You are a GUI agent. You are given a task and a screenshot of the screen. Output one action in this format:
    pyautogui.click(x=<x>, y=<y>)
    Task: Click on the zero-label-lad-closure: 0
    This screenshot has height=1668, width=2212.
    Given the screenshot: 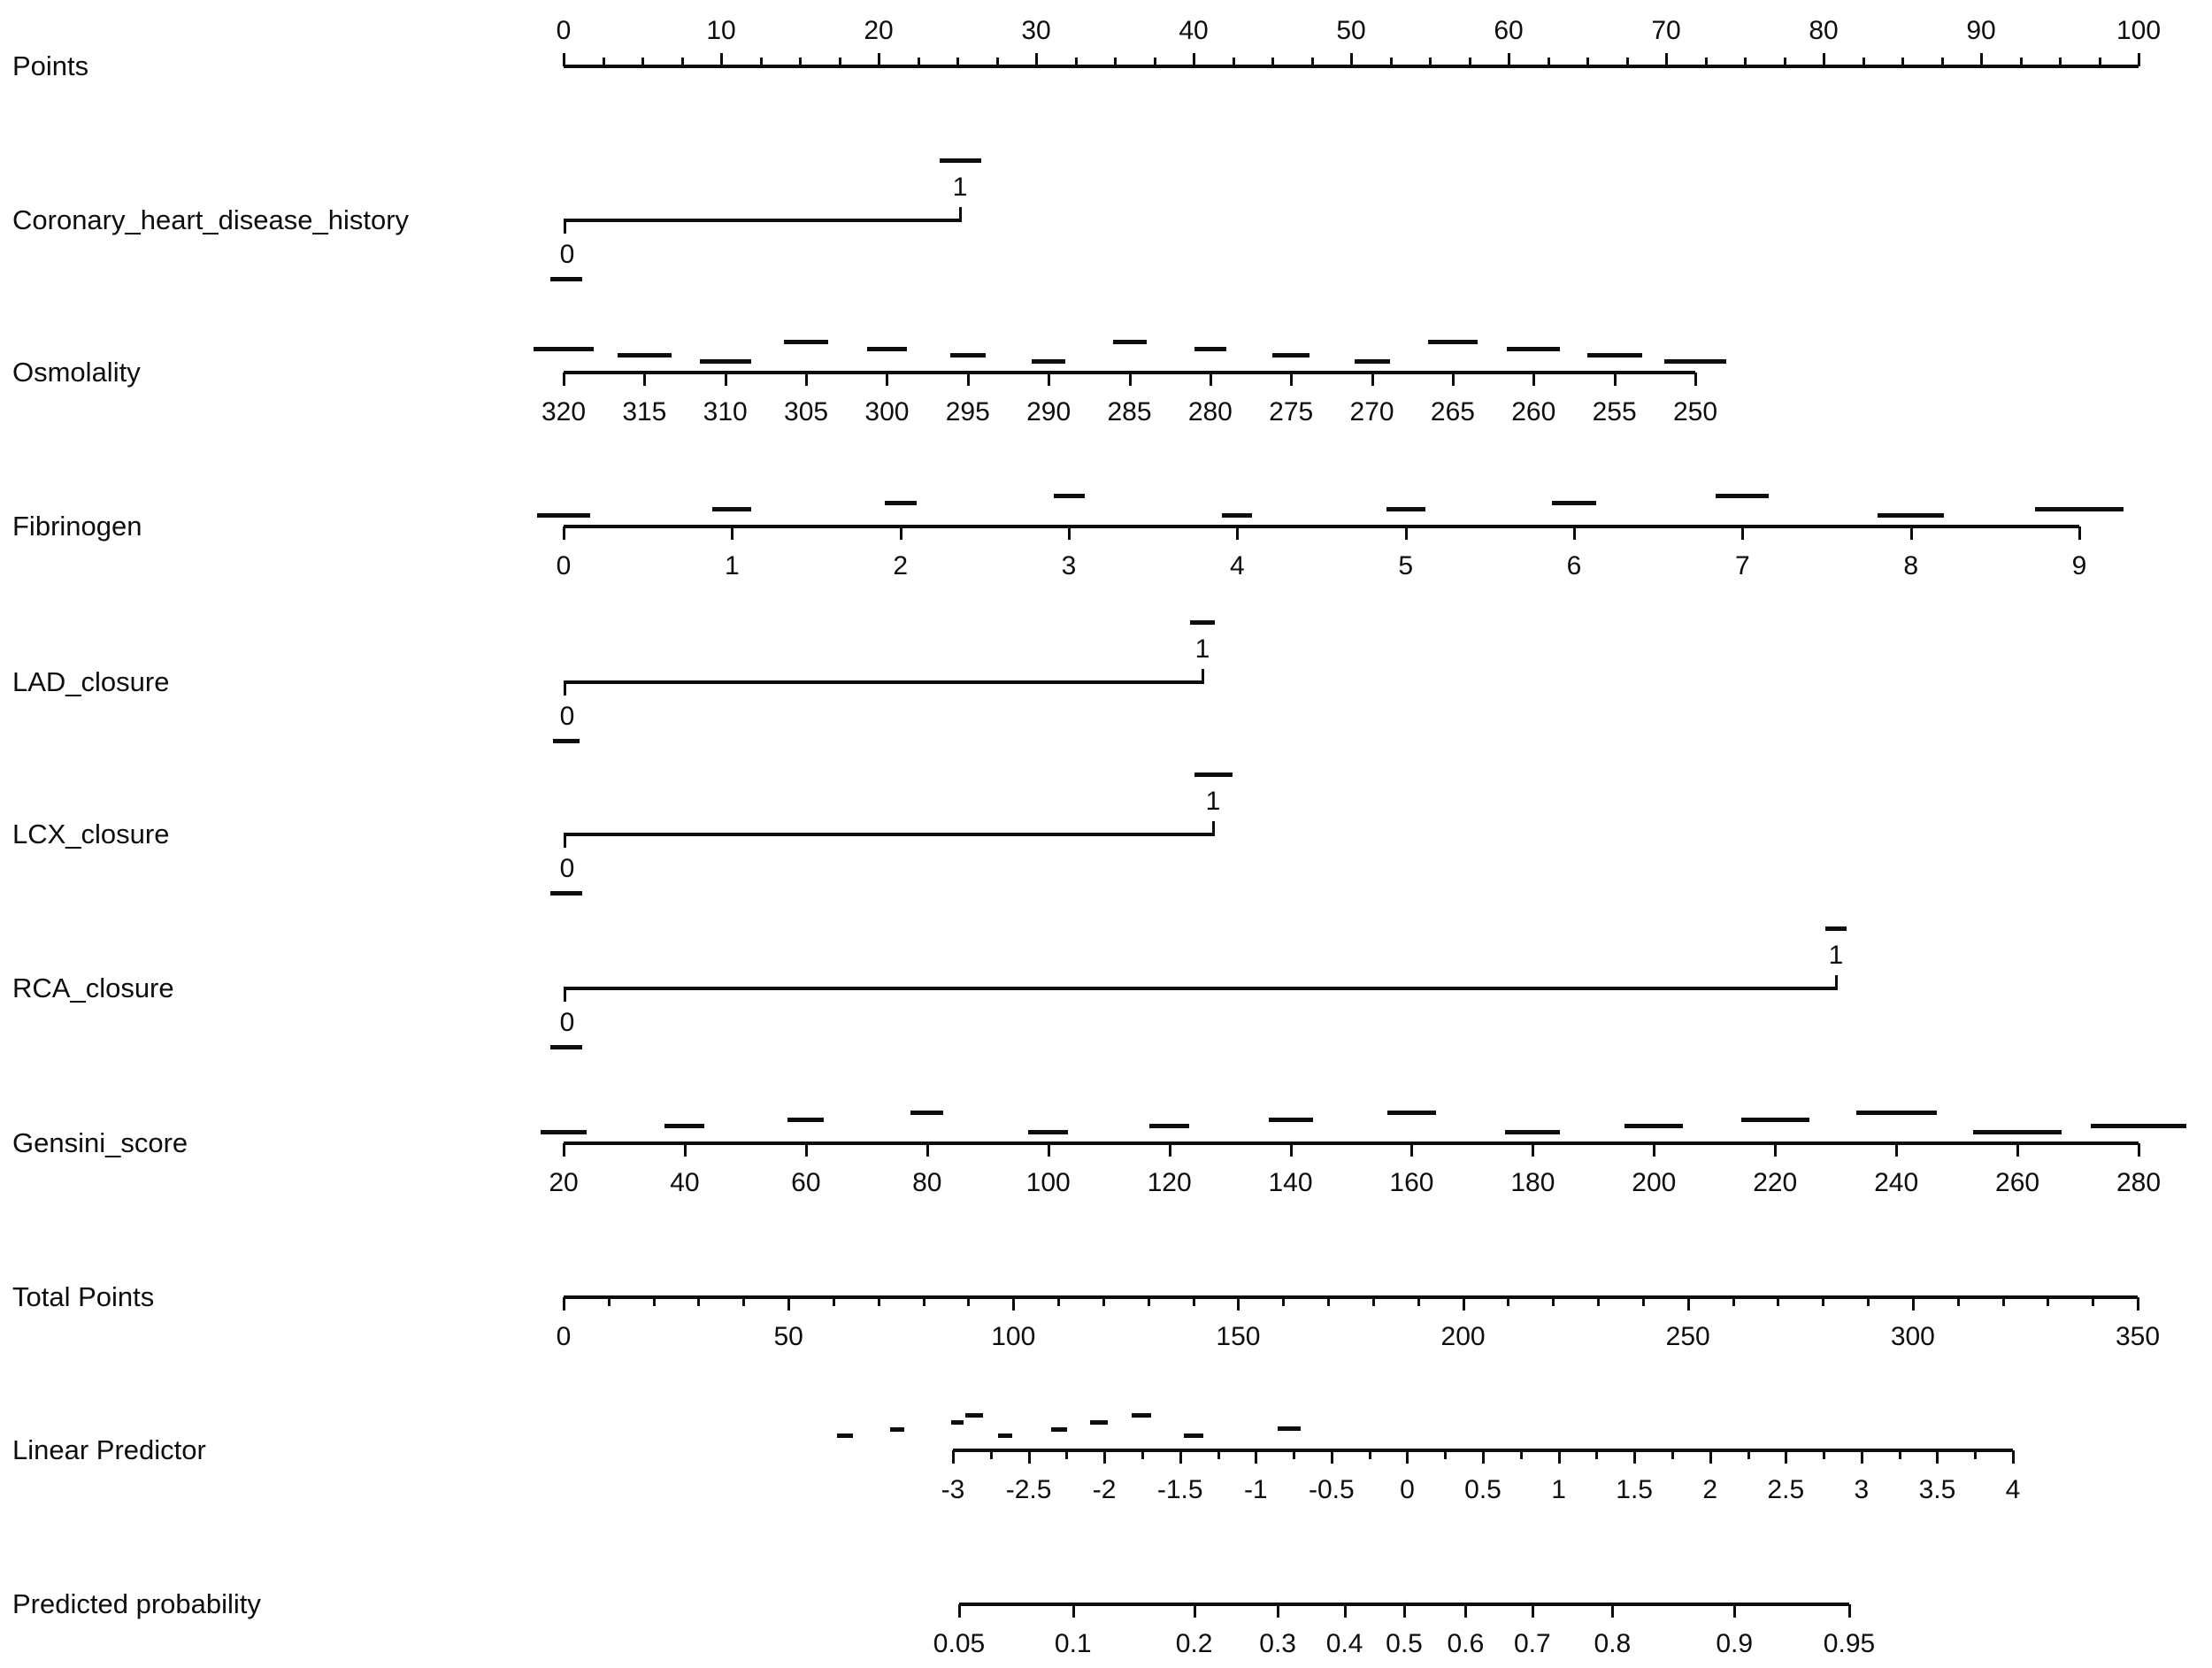 What is the action you would take?
    pyautogui.click(x=567, y=716)
    